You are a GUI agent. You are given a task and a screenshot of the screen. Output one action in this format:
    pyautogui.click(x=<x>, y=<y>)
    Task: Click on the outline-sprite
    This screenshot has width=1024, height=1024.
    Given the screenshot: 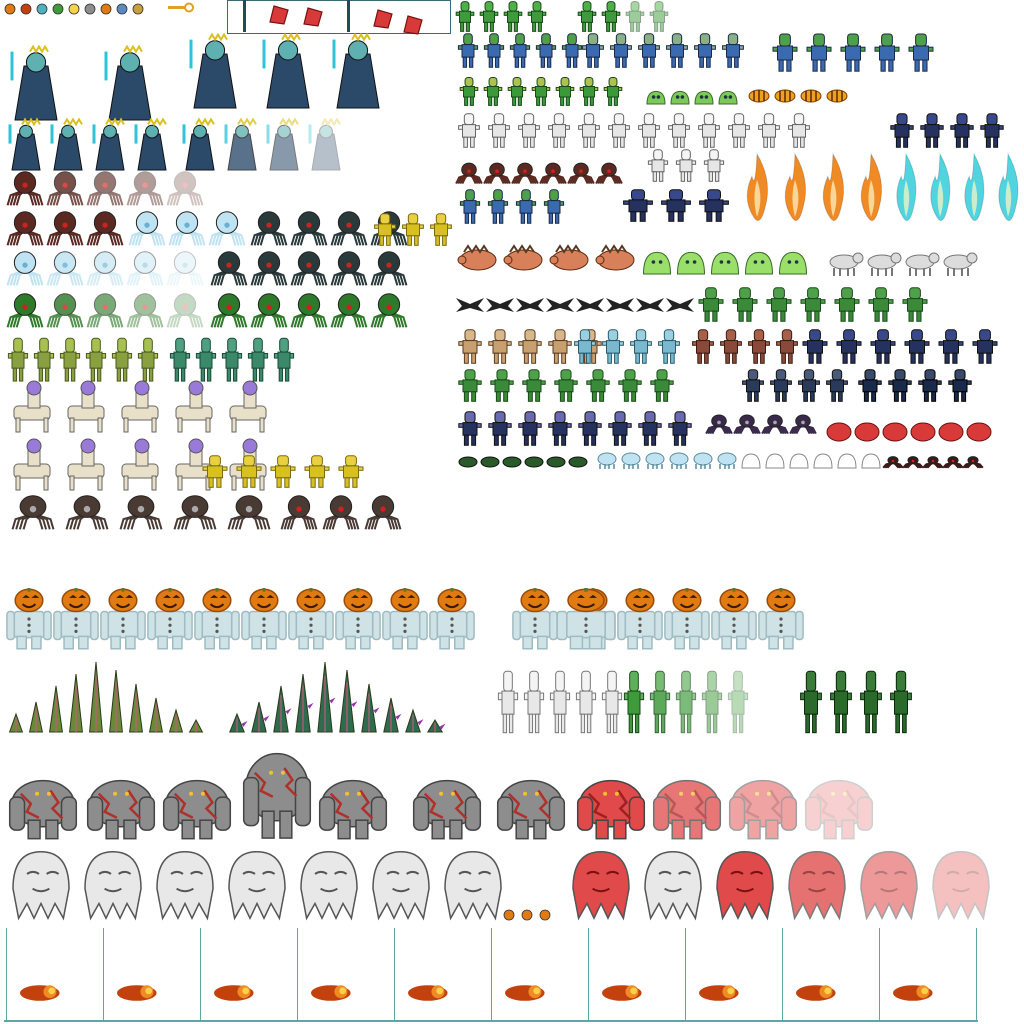 What is the action you would take?
    pyautogui.click(x=775, y=461)
    